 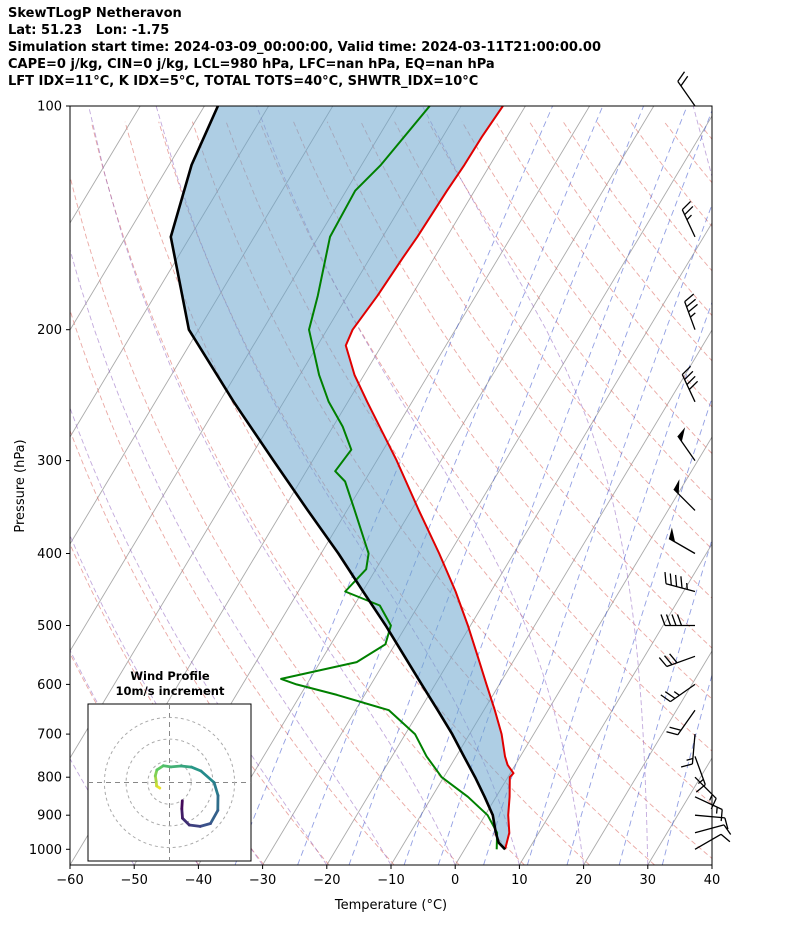 What do you see at coordinates (326, 880) in the screenshot?
I see `x-tick-label: −20` at bounding box center [326, 880].